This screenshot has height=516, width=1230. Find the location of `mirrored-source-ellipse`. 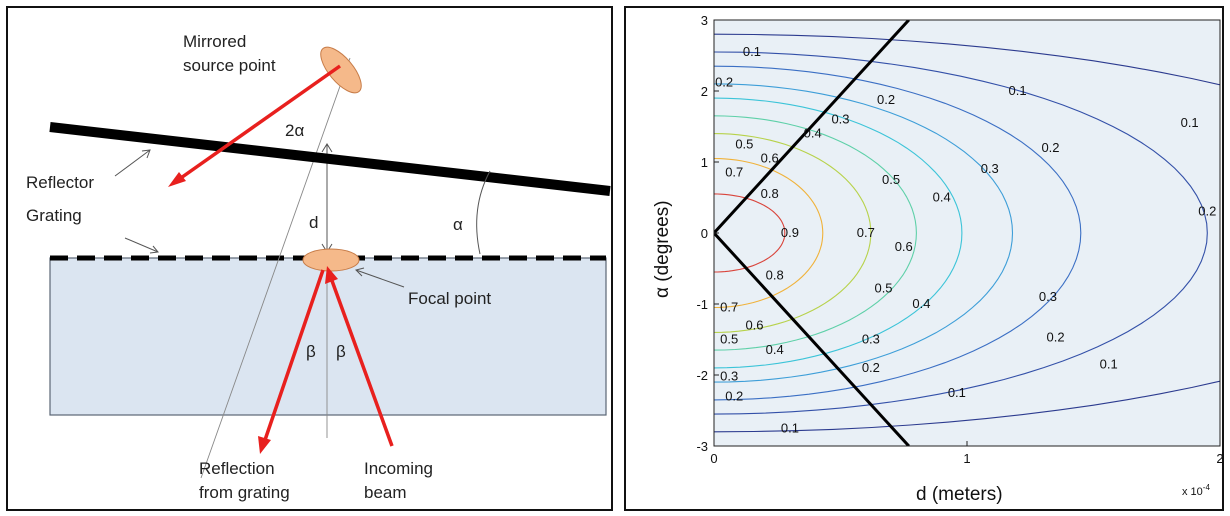

mirrored-source-ellipse is located at coordinates (341, 70).